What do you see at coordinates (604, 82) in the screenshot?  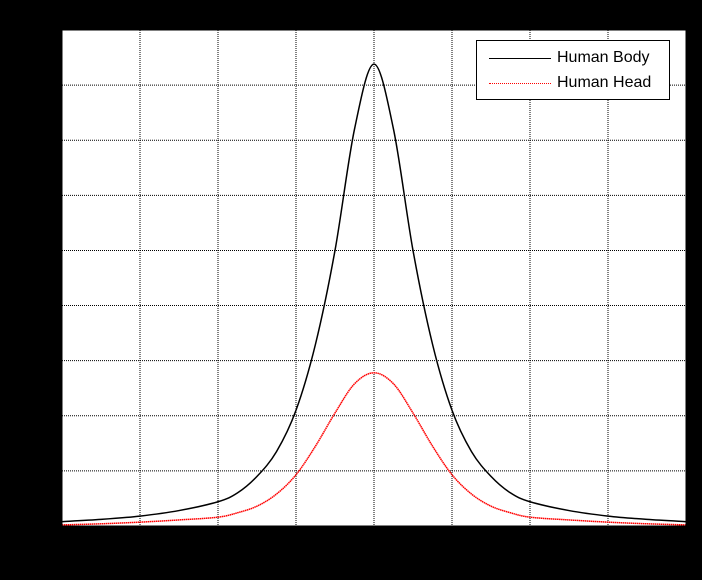 I see `legend-label: Human Head` at bounding box center [604, 82].